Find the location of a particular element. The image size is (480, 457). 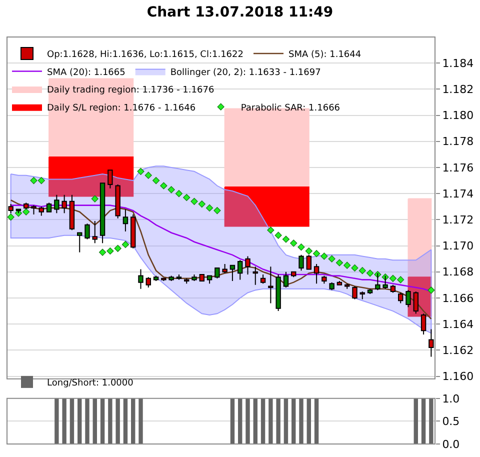

y-tick-label: 1.168 is located at coordinates (458, 272).